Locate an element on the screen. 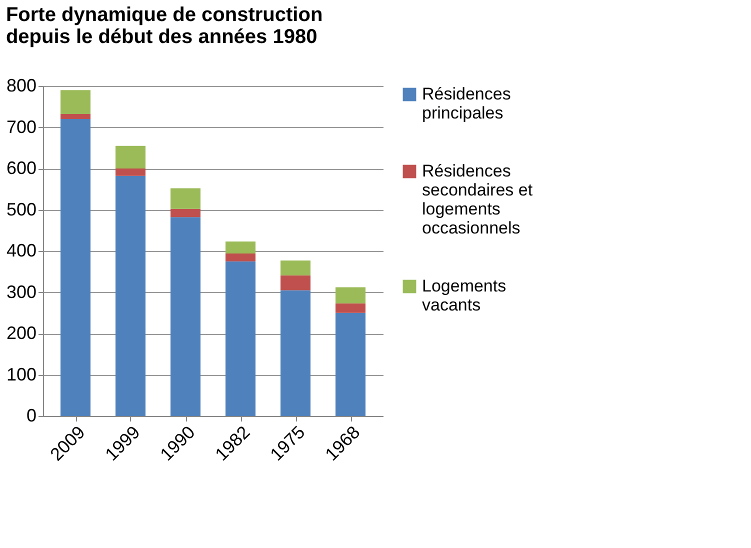 The height and width of the screenshot is (548, 751). legend-label: Résidences secondaires et logements occasionnels is located at coordinates (477, 200).